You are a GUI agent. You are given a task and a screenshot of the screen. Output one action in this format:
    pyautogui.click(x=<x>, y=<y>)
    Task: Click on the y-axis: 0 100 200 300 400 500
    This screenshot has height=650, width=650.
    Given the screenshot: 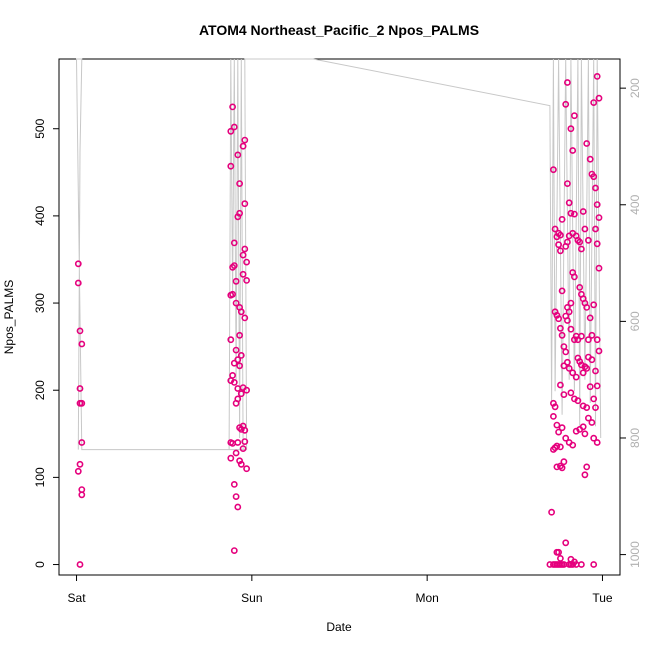 What is the action you would take?
    pyautogui.click(x=46, y=343)
    